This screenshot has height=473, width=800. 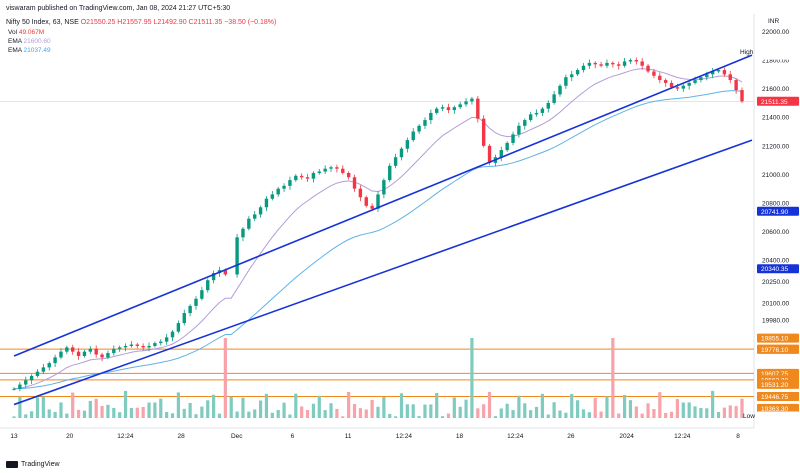 What do you see at coordinates (774, 350) in the screenshot?
I see `price-tag-label: 19776.10` at bounding box center [774, 350].